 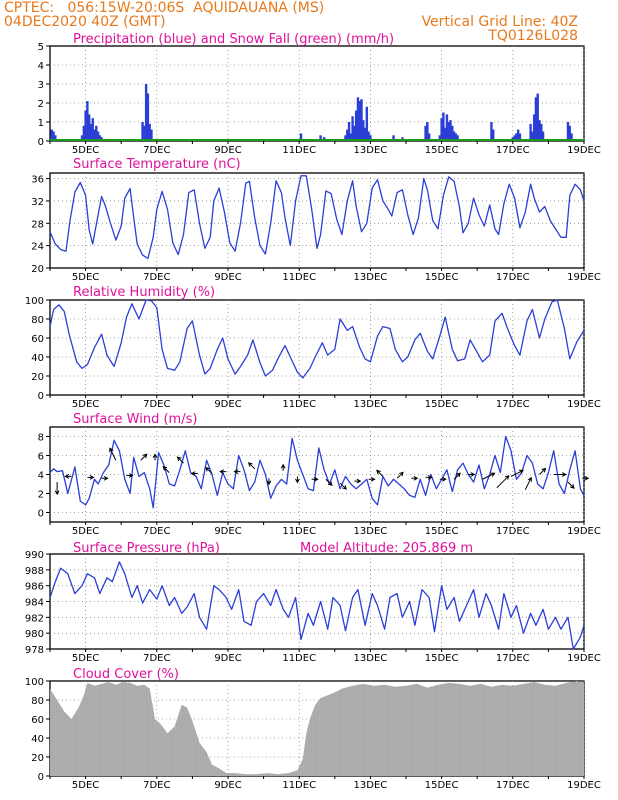 I want to click on panel-title: Surface Pressure (hPa), so click(x=146, y=548).